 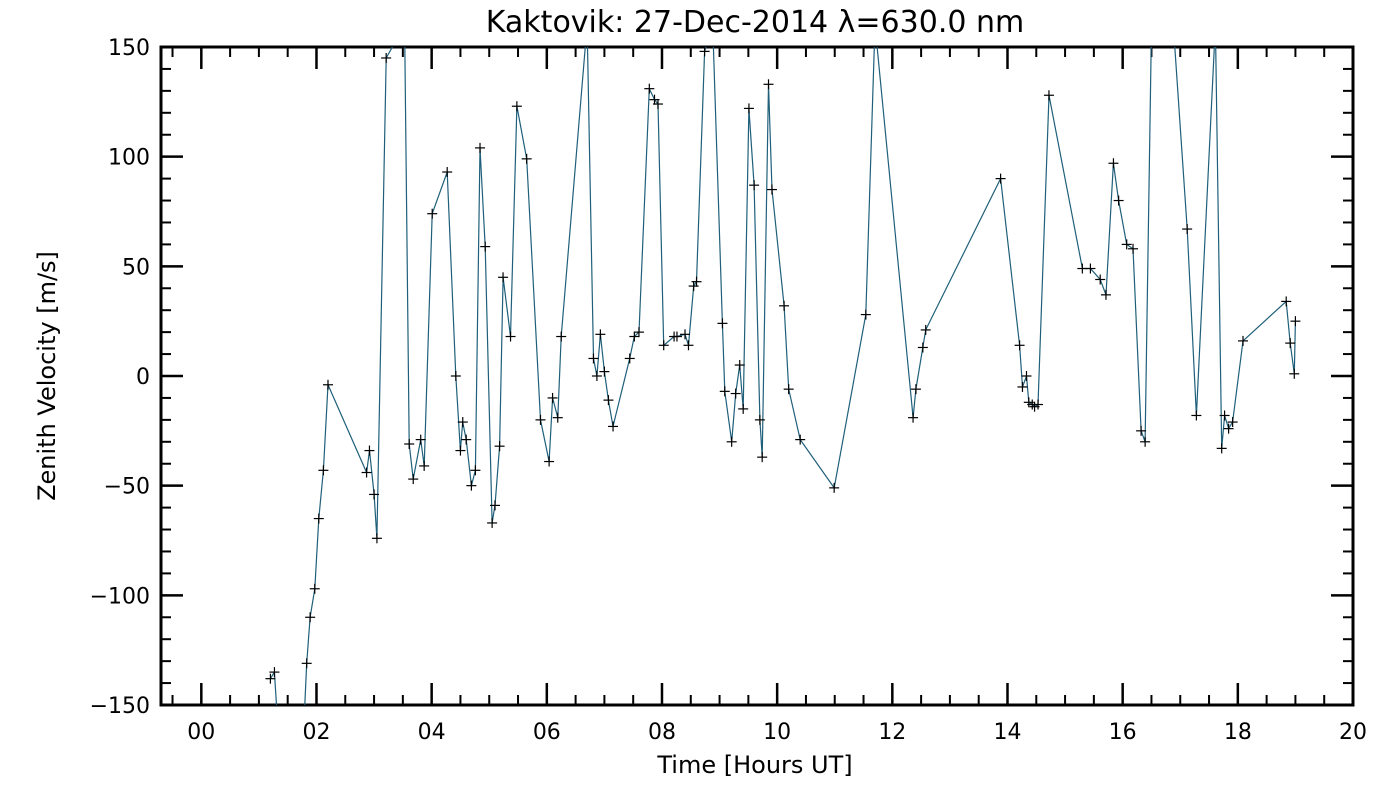 What do you see at coordinates (201, 732) in the screenshot?
I see `x-tick-label: 00` at bounding box center [201, 732].